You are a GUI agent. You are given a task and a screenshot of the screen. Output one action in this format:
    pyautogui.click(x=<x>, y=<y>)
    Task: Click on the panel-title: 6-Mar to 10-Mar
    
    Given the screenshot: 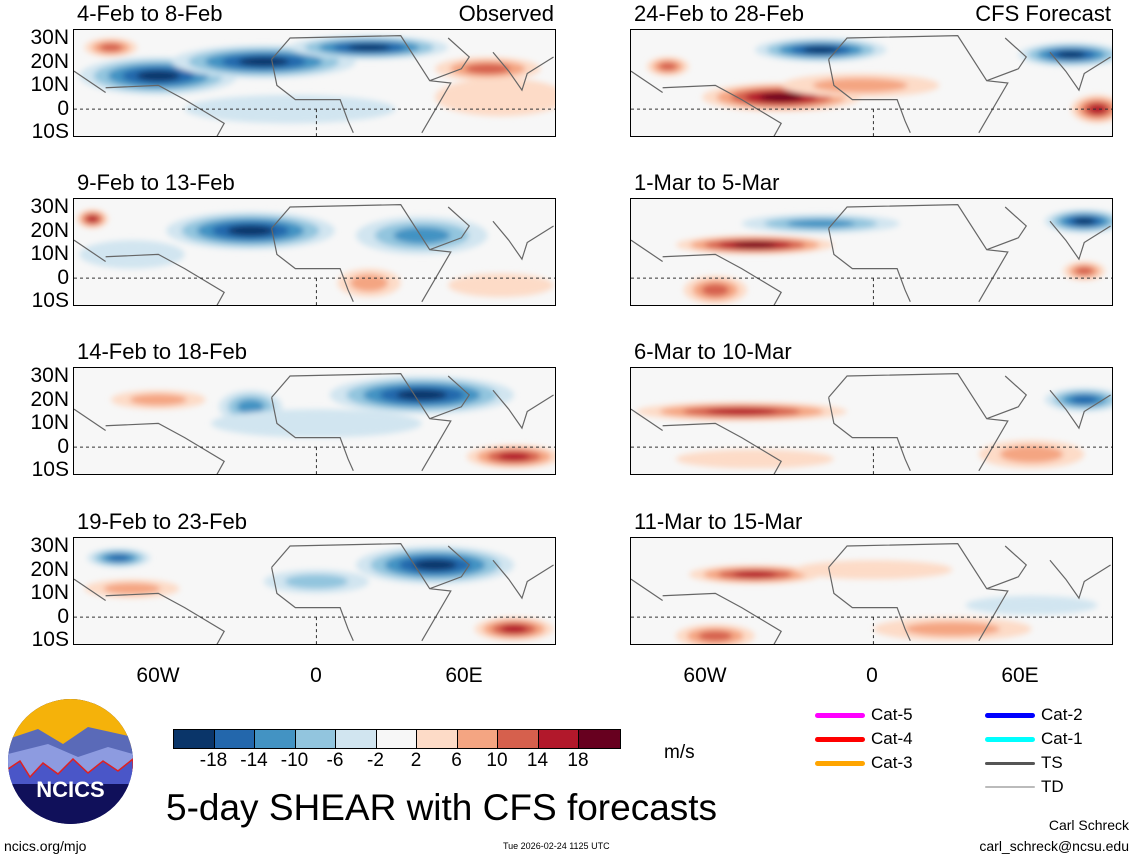 What is the action you would take?
    pyautogui.click(x=713, y=351)
    